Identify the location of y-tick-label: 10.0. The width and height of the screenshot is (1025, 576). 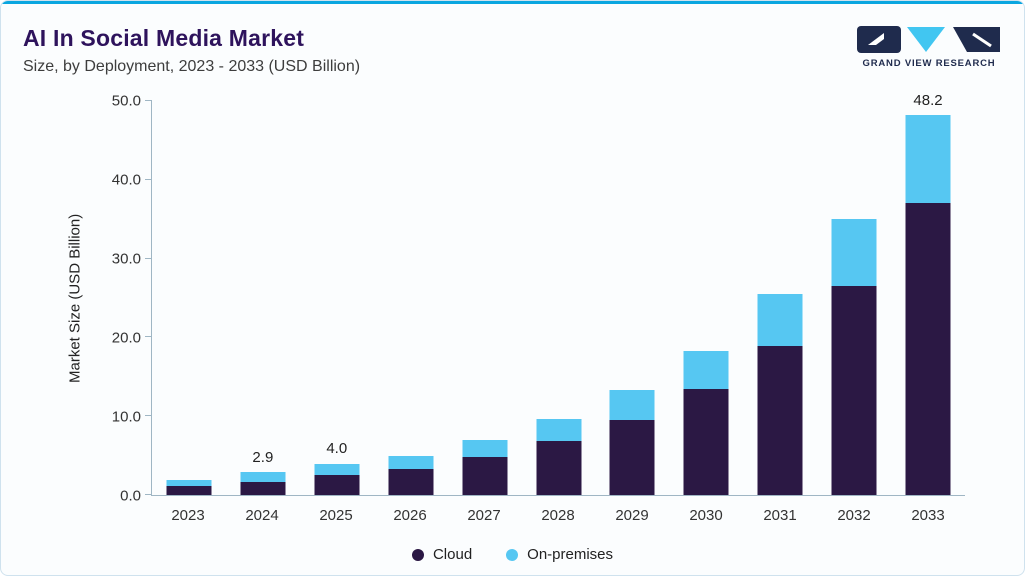
(126, 417).